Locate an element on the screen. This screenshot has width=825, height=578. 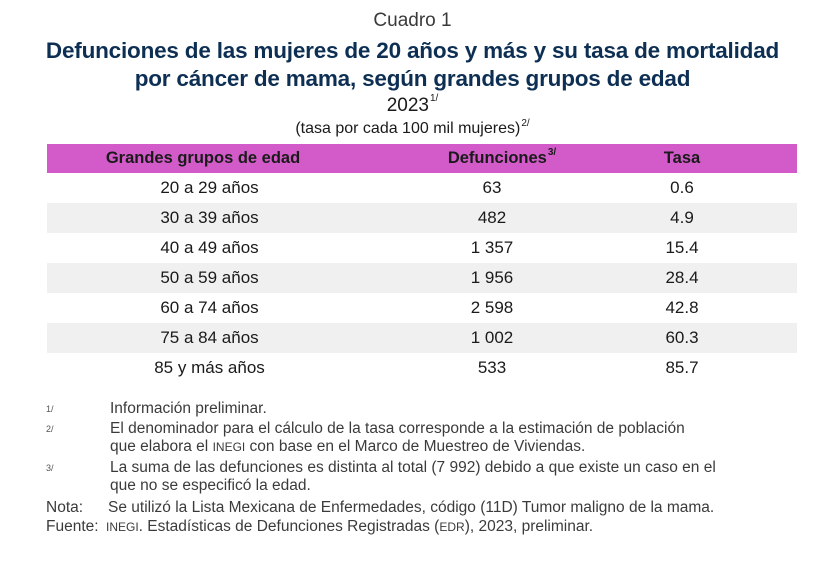
deaths-cell: 533 is located at coordinates (492, 367).